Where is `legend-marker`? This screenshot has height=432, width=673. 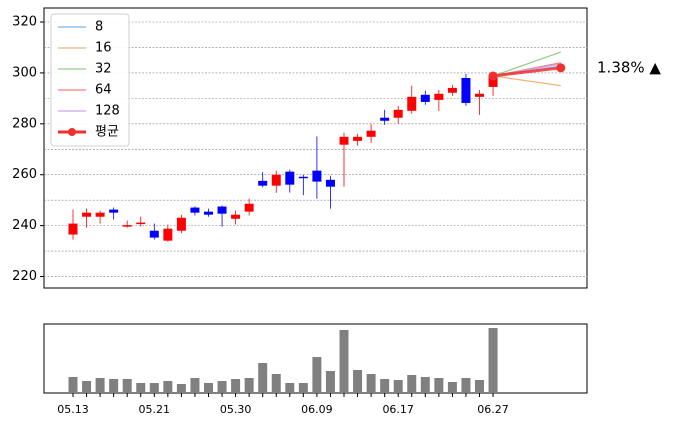 legend-marker is located at coordinates (72, 132).